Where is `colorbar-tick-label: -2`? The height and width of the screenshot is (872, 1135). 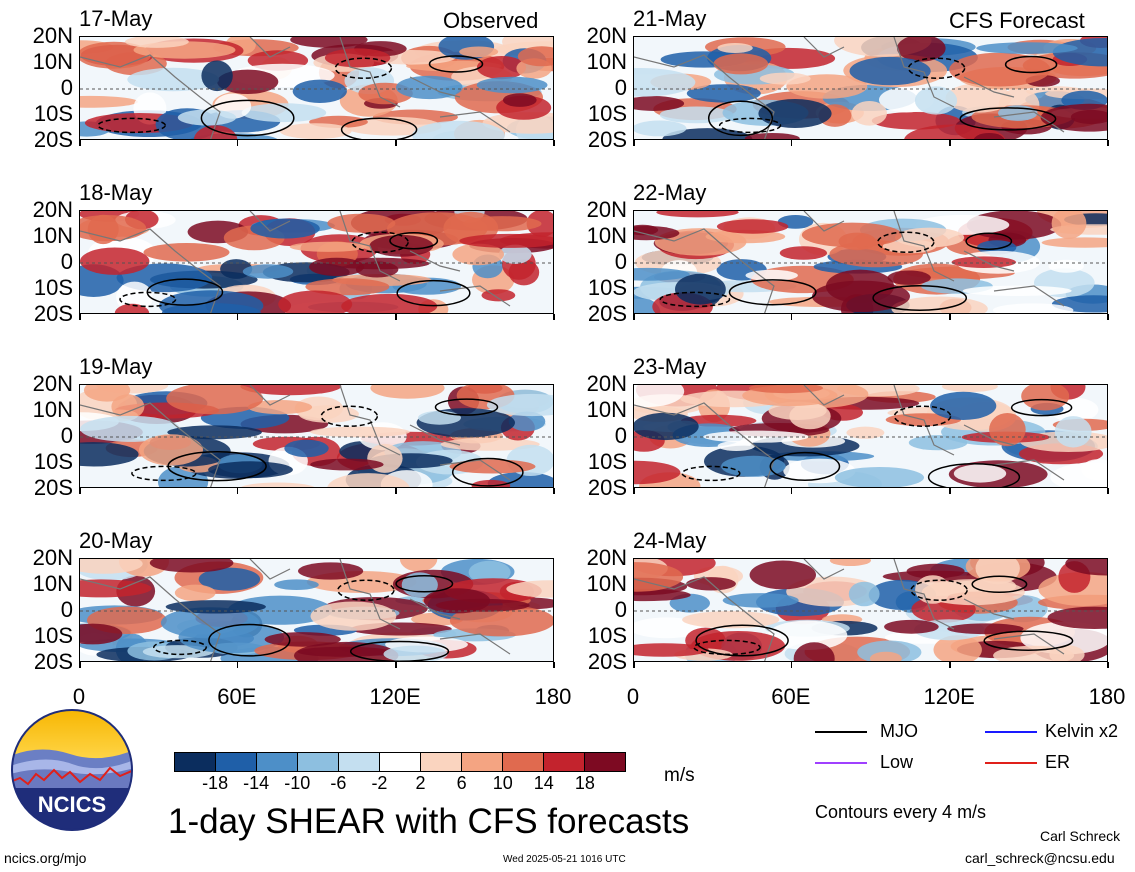 colorbar-tick-label: -2 is located at coordinates (379, 783).